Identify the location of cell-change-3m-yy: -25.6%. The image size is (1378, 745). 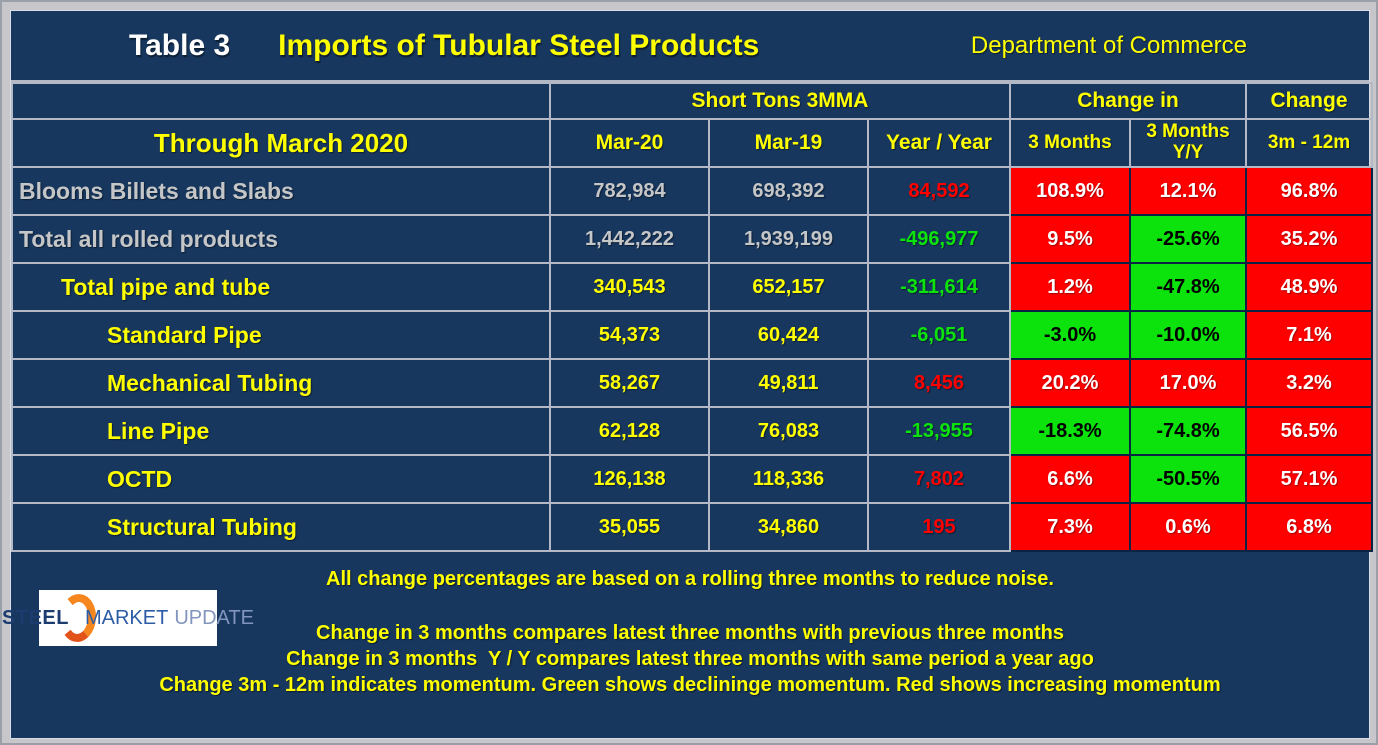
(1188, 239).